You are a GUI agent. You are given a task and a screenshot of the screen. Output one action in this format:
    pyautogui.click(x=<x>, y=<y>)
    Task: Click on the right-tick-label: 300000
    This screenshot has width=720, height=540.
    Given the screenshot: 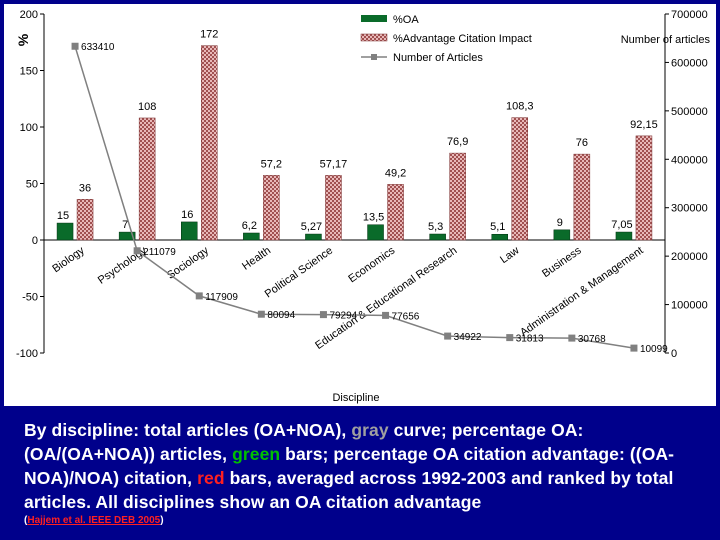 What is the action you would take?
    pyautogui.click(x=689, y=209)
    